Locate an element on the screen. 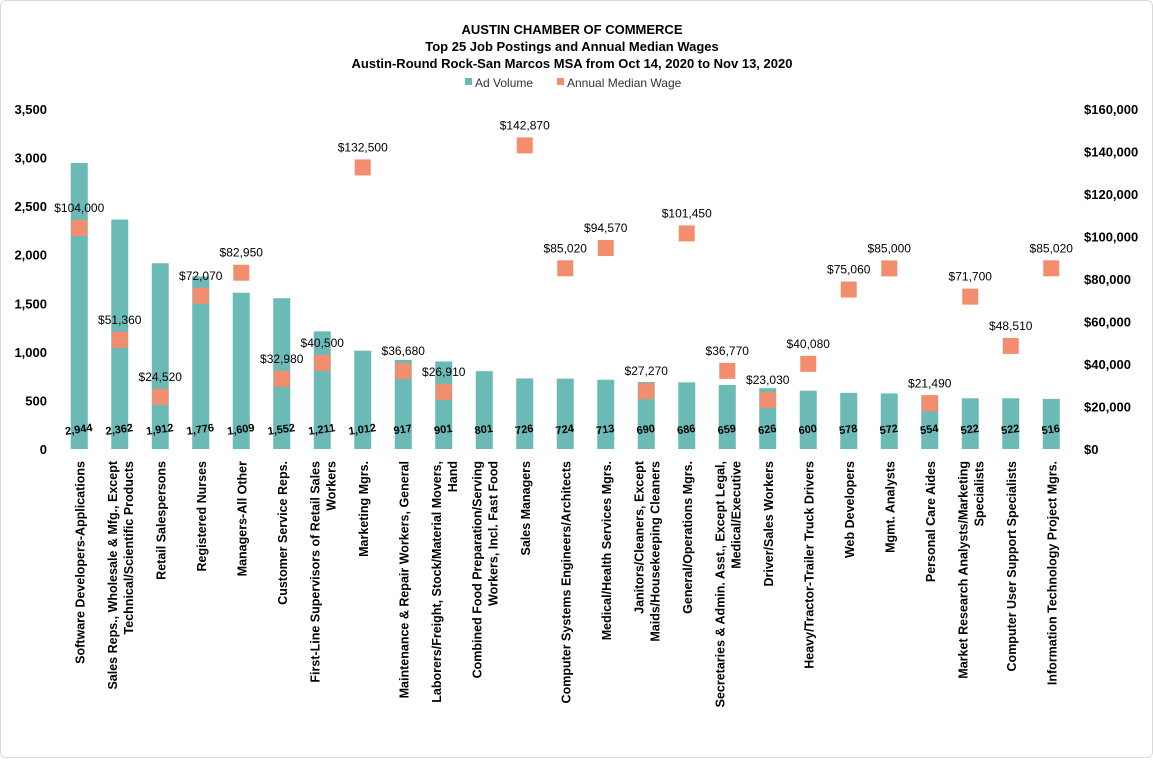 The image size is (1153, 762). category-label-line: Technical/Scientific Products is located at coordinates (129, 547).